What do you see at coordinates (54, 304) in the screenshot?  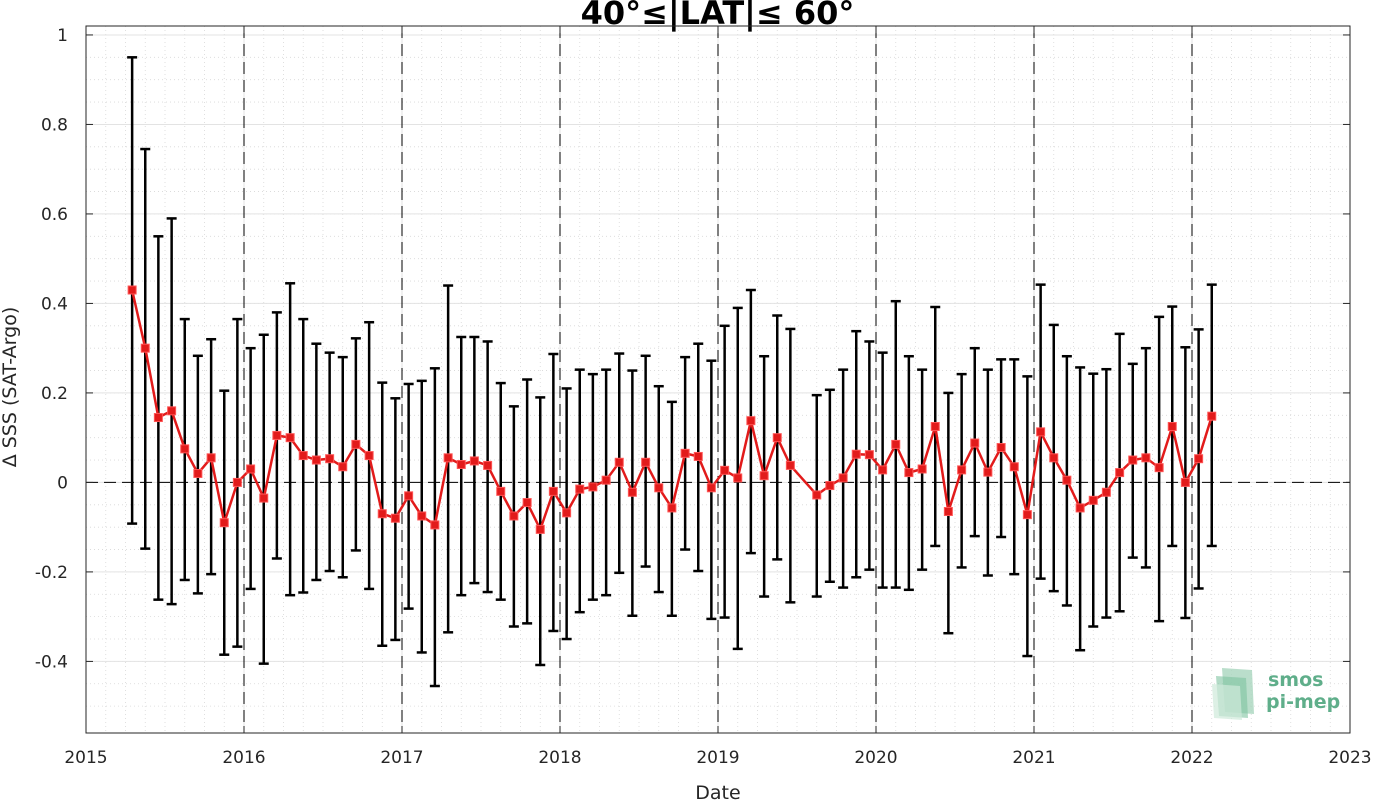 I see `y-tick-label: 0.4` at bounding box center [54, 304].